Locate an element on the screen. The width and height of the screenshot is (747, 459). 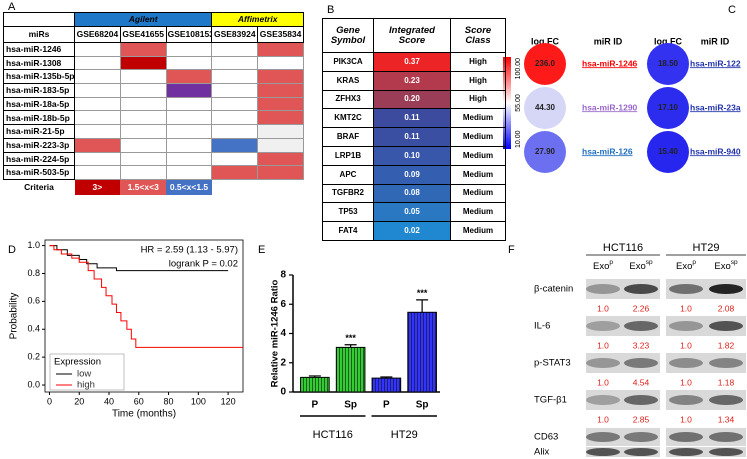
group-label: HCT116 is located at coordinates (333, 435).